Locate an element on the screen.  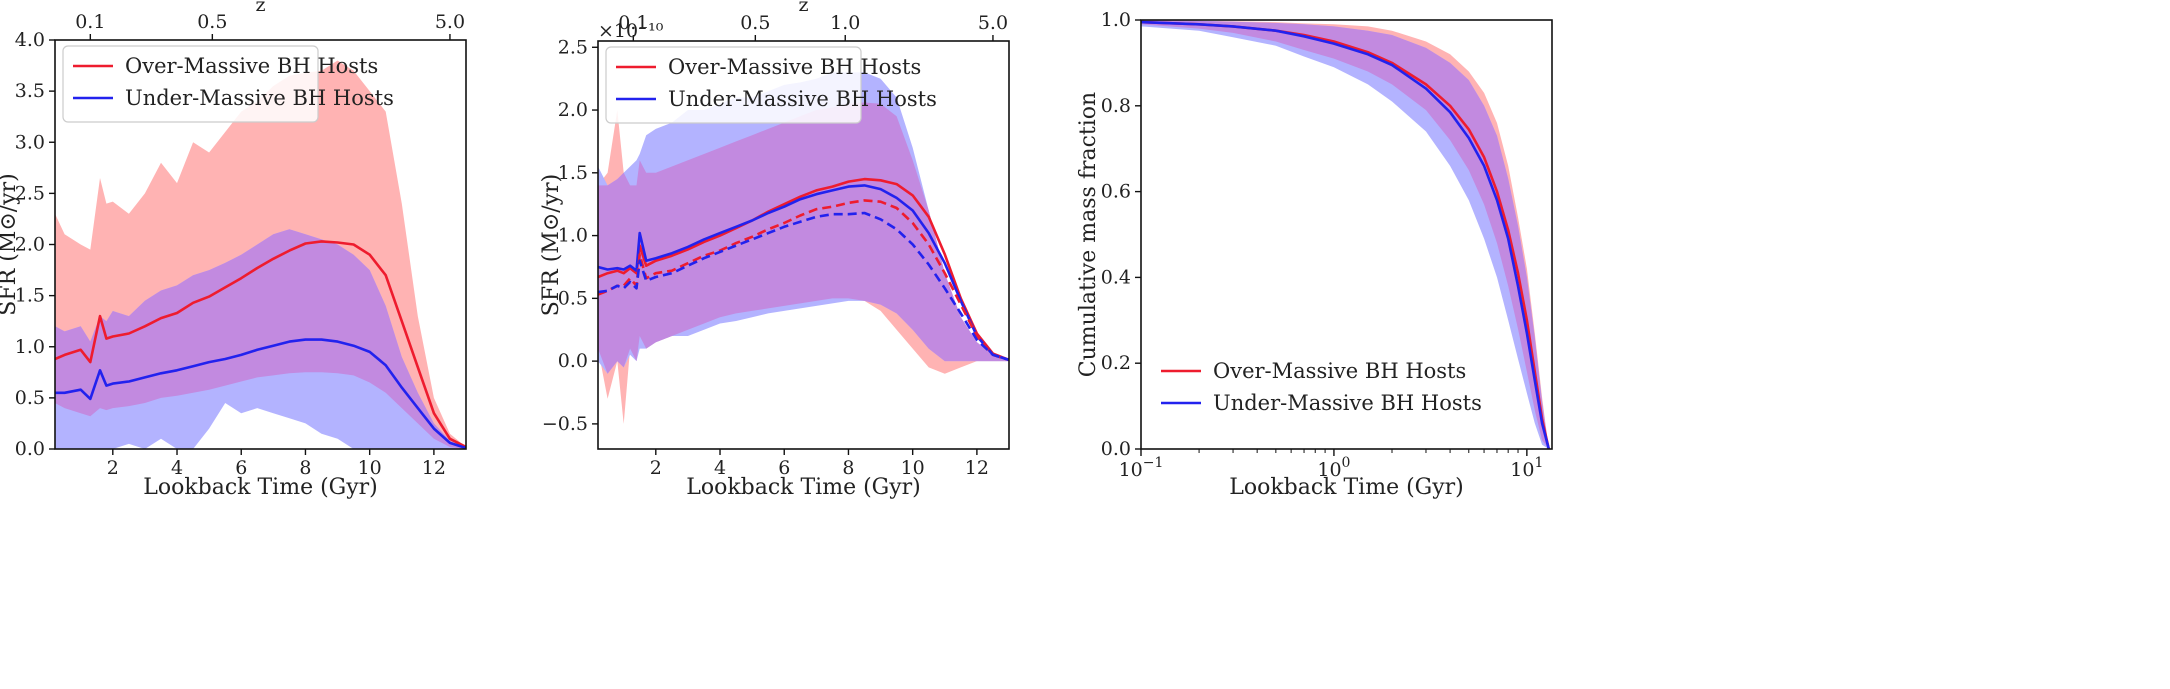
x-tick-label: 10⁰ is located at coordinates (1333, 468).